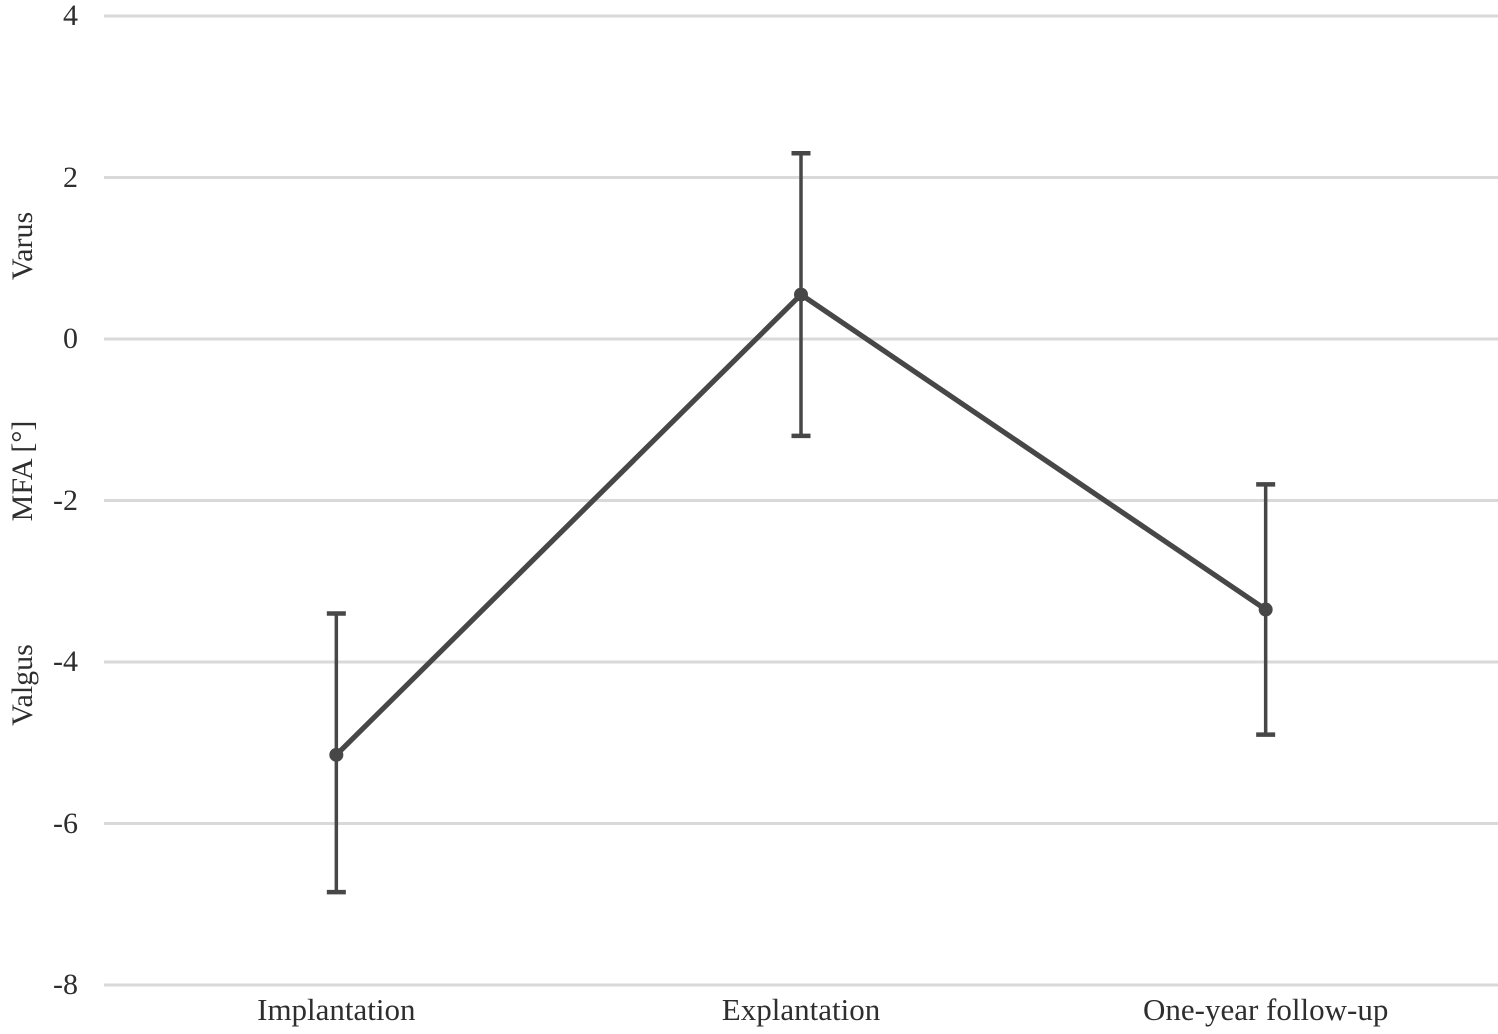  I want to click on x-category-label-0: Implantation, so click(336, 1009).